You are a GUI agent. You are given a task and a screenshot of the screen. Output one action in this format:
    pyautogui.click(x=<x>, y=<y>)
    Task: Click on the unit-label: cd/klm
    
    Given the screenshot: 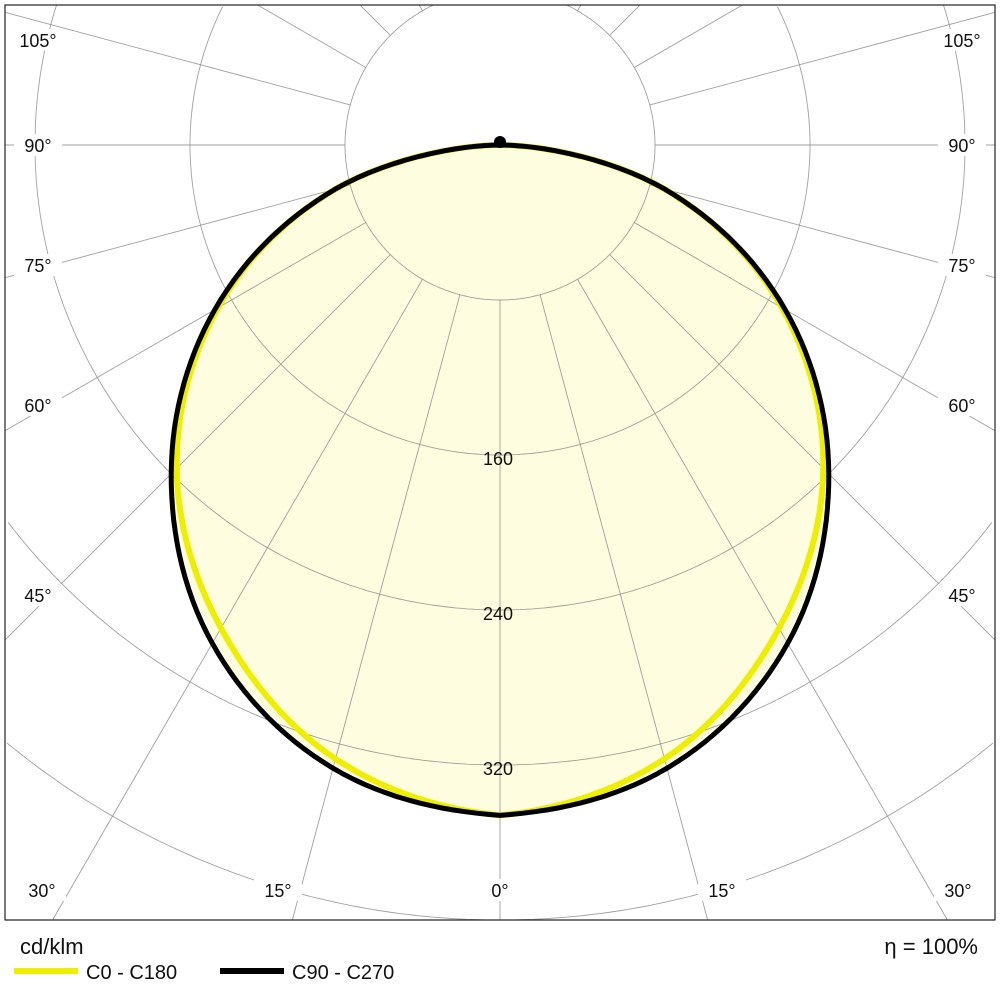 What is the action you would take?
    pyautogui.click(x=52, y=946)
    